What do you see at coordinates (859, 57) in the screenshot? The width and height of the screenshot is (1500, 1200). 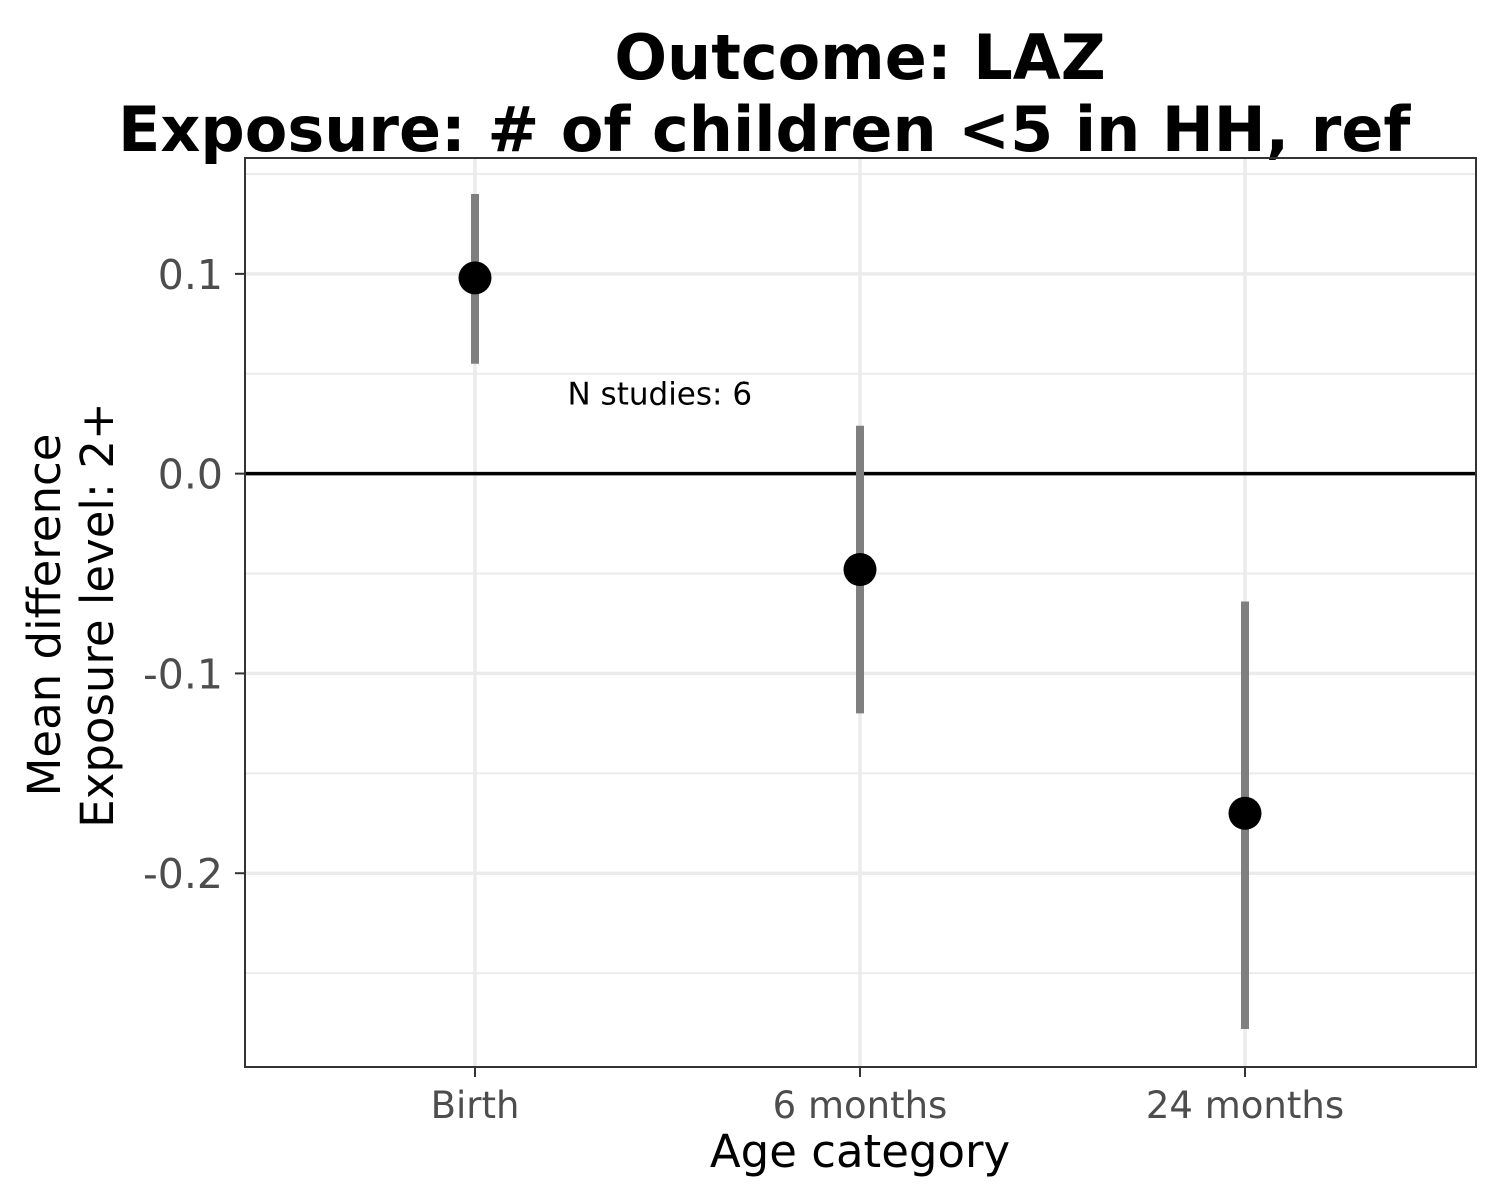 I see `chart-title-line-1: Outcome: LAZ` at bounding box center [859, 57].